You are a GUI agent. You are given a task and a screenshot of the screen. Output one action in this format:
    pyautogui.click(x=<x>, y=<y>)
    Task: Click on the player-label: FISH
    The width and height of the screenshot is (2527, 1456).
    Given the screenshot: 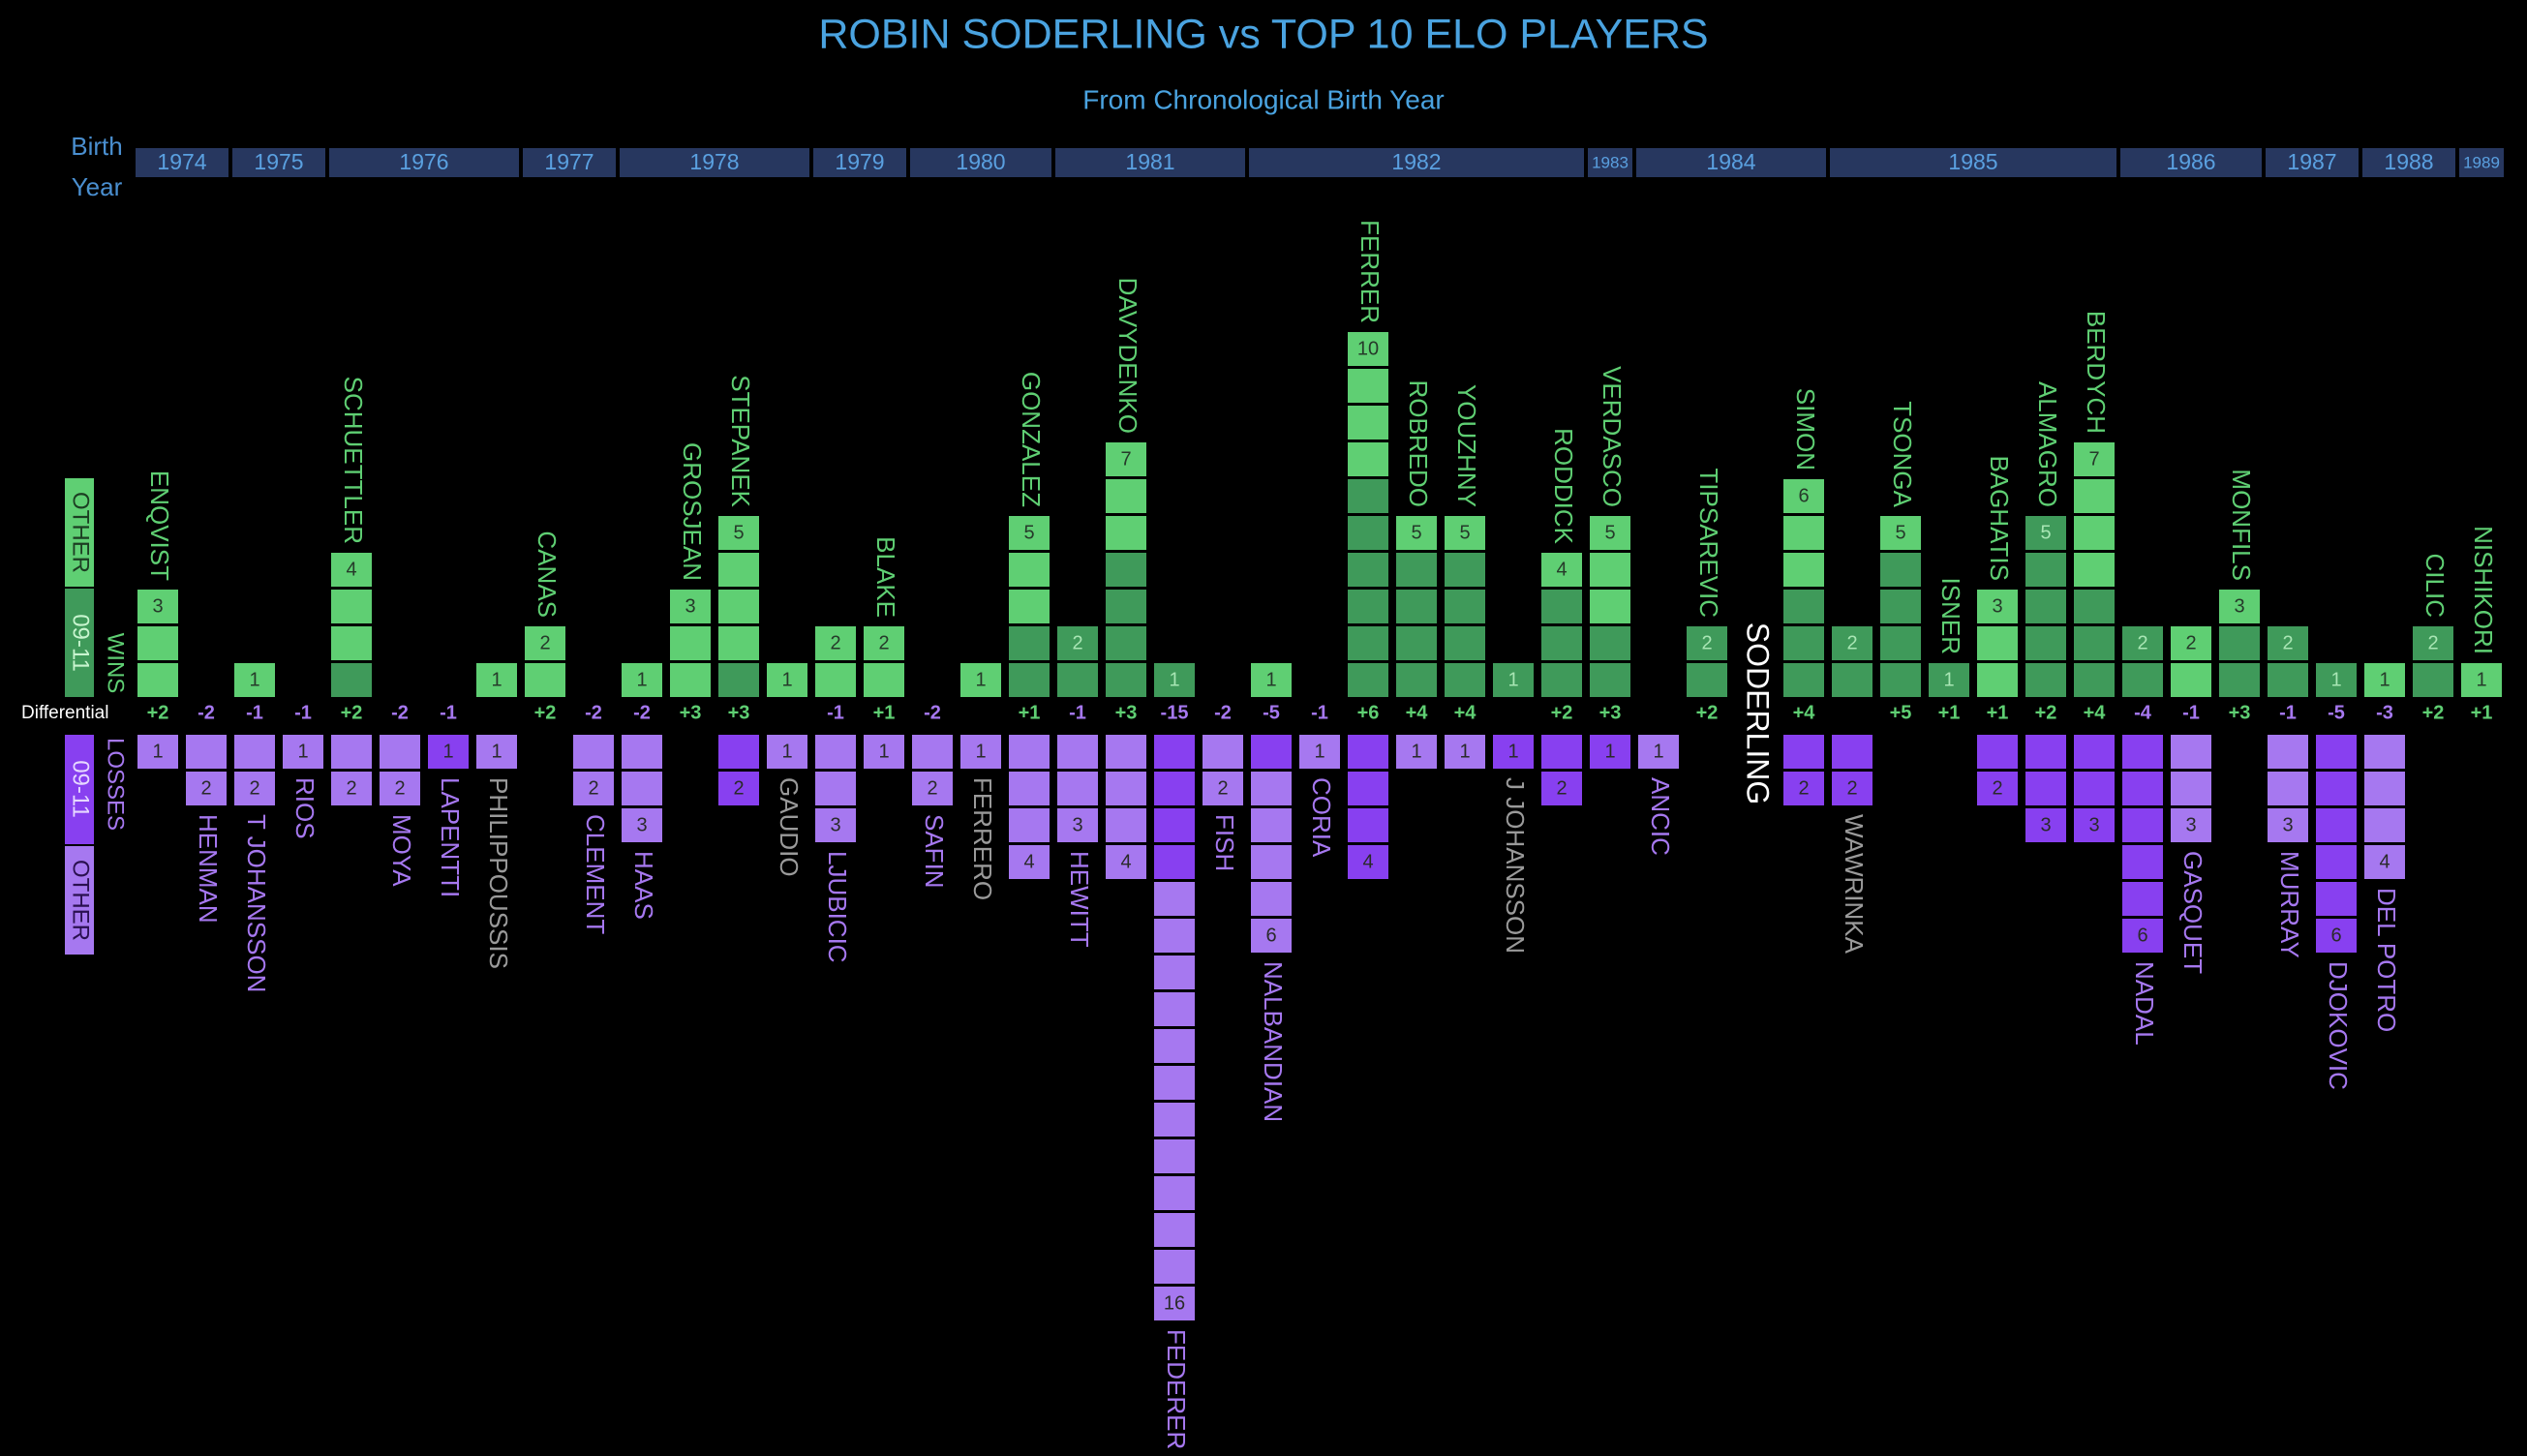 What is the action you would take?
    pyautogui.click(x=1224, y=843)
    